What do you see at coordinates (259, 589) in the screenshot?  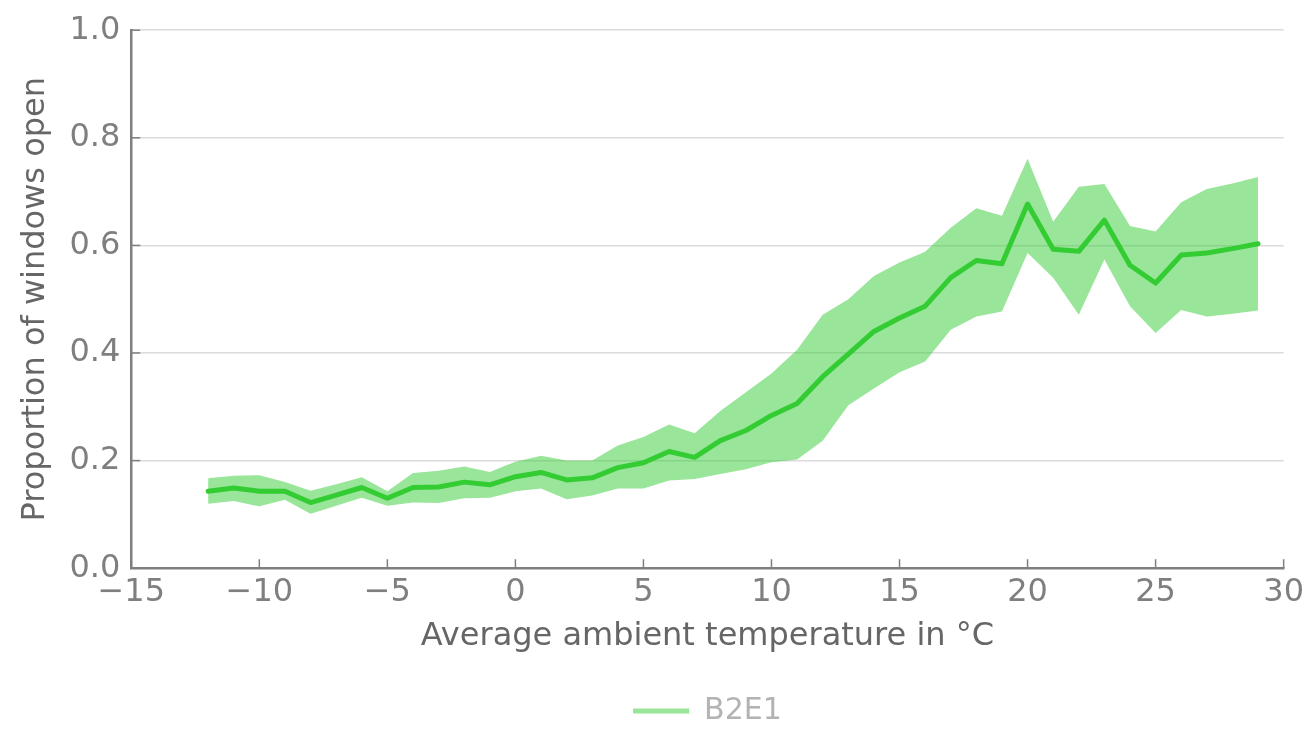 I see `x-tick-label: −10` at bounding box center [259, 589].